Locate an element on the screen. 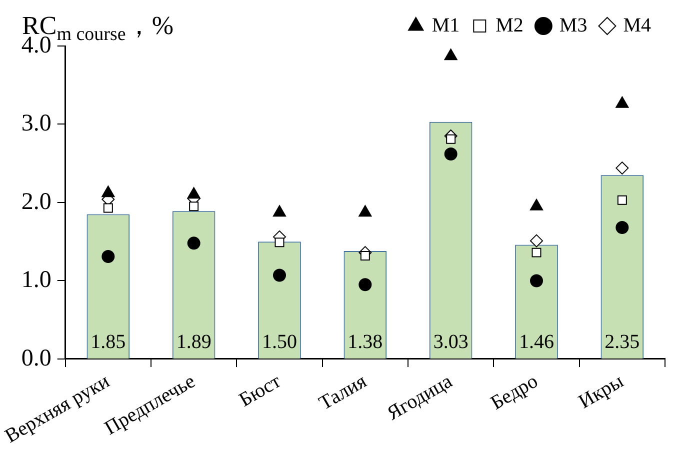 Image resolution: width=677 pixels, height=452 pixels. x-tick-label: Бедро is located at coordinates (514, 392).